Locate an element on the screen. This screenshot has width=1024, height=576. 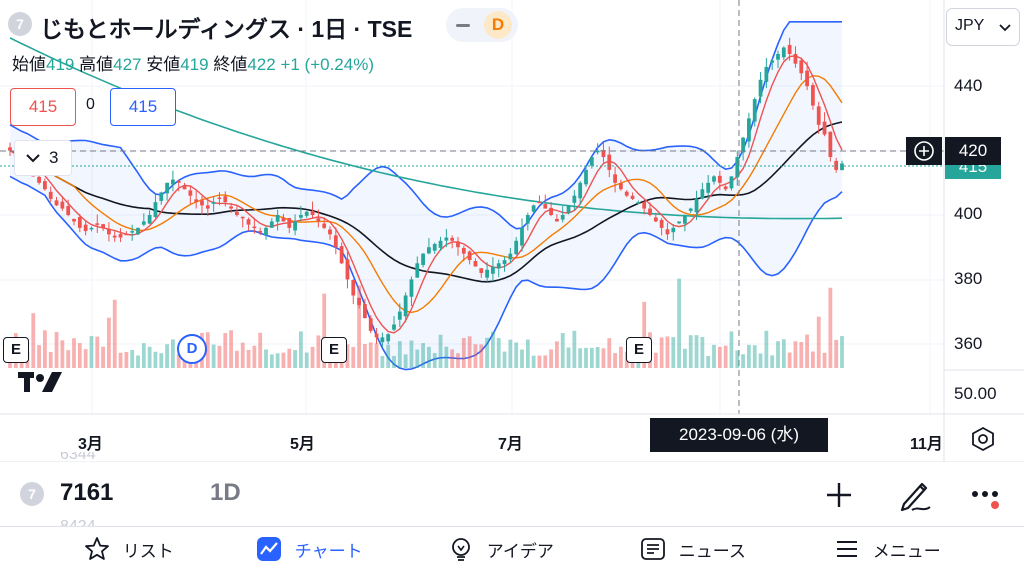
nav-item-list: リスト is located at coordinates (129, 549).